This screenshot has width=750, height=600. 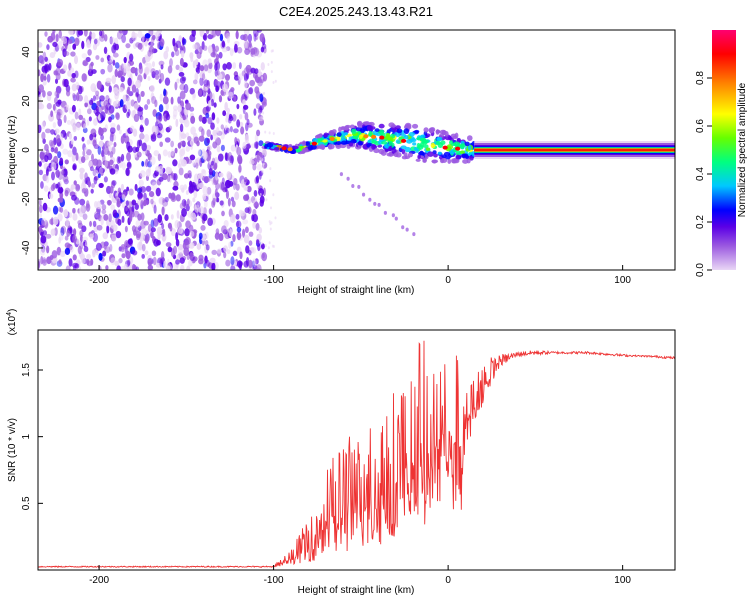 What do you see at coordinates (700, 222) in the screenshot?
I see `colorbar-tick-label: 0.2` at bounding box center [700, 222].